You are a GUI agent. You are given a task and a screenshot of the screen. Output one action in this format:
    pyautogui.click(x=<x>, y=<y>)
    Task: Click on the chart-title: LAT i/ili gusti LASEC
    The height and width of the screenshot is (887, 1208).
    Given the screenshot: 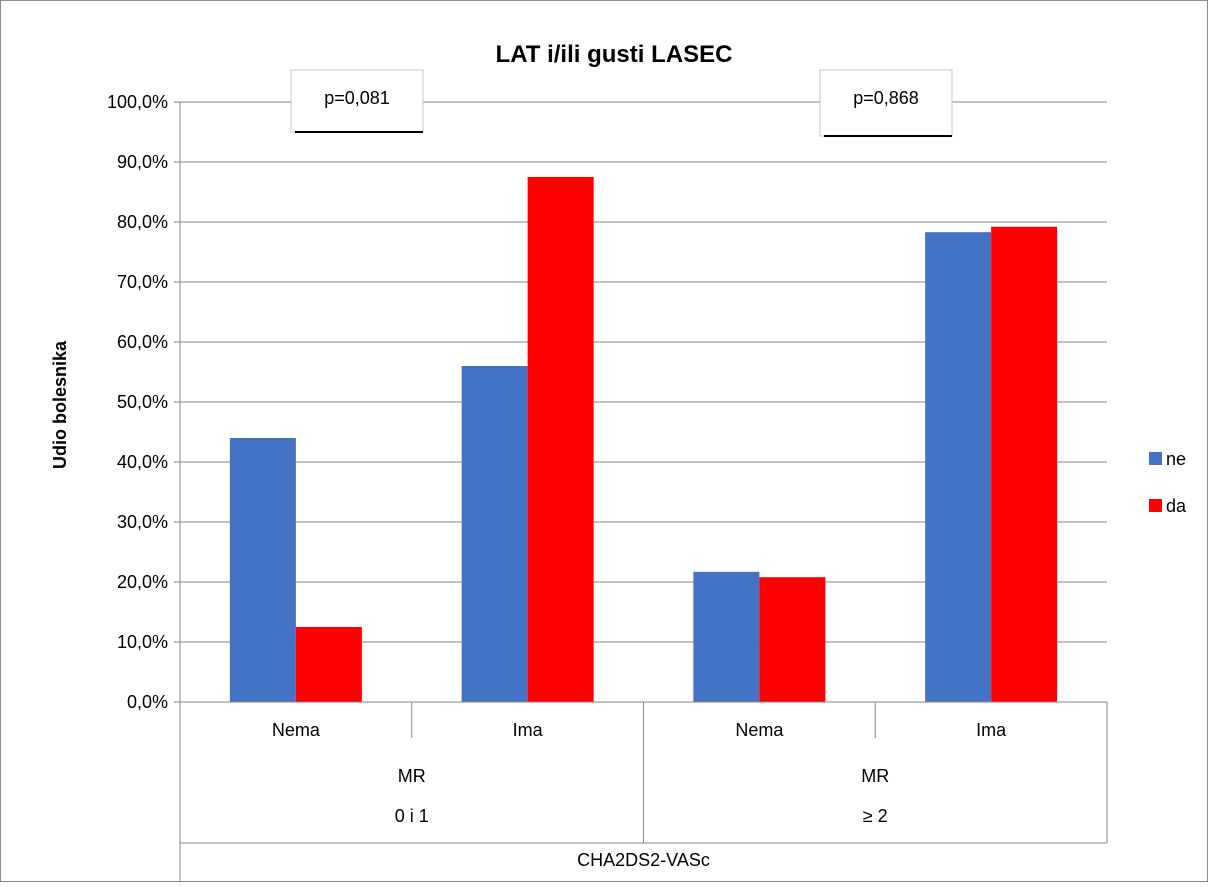 What is the action you would take?
    pyautogui.click(x=614, y=54)
    